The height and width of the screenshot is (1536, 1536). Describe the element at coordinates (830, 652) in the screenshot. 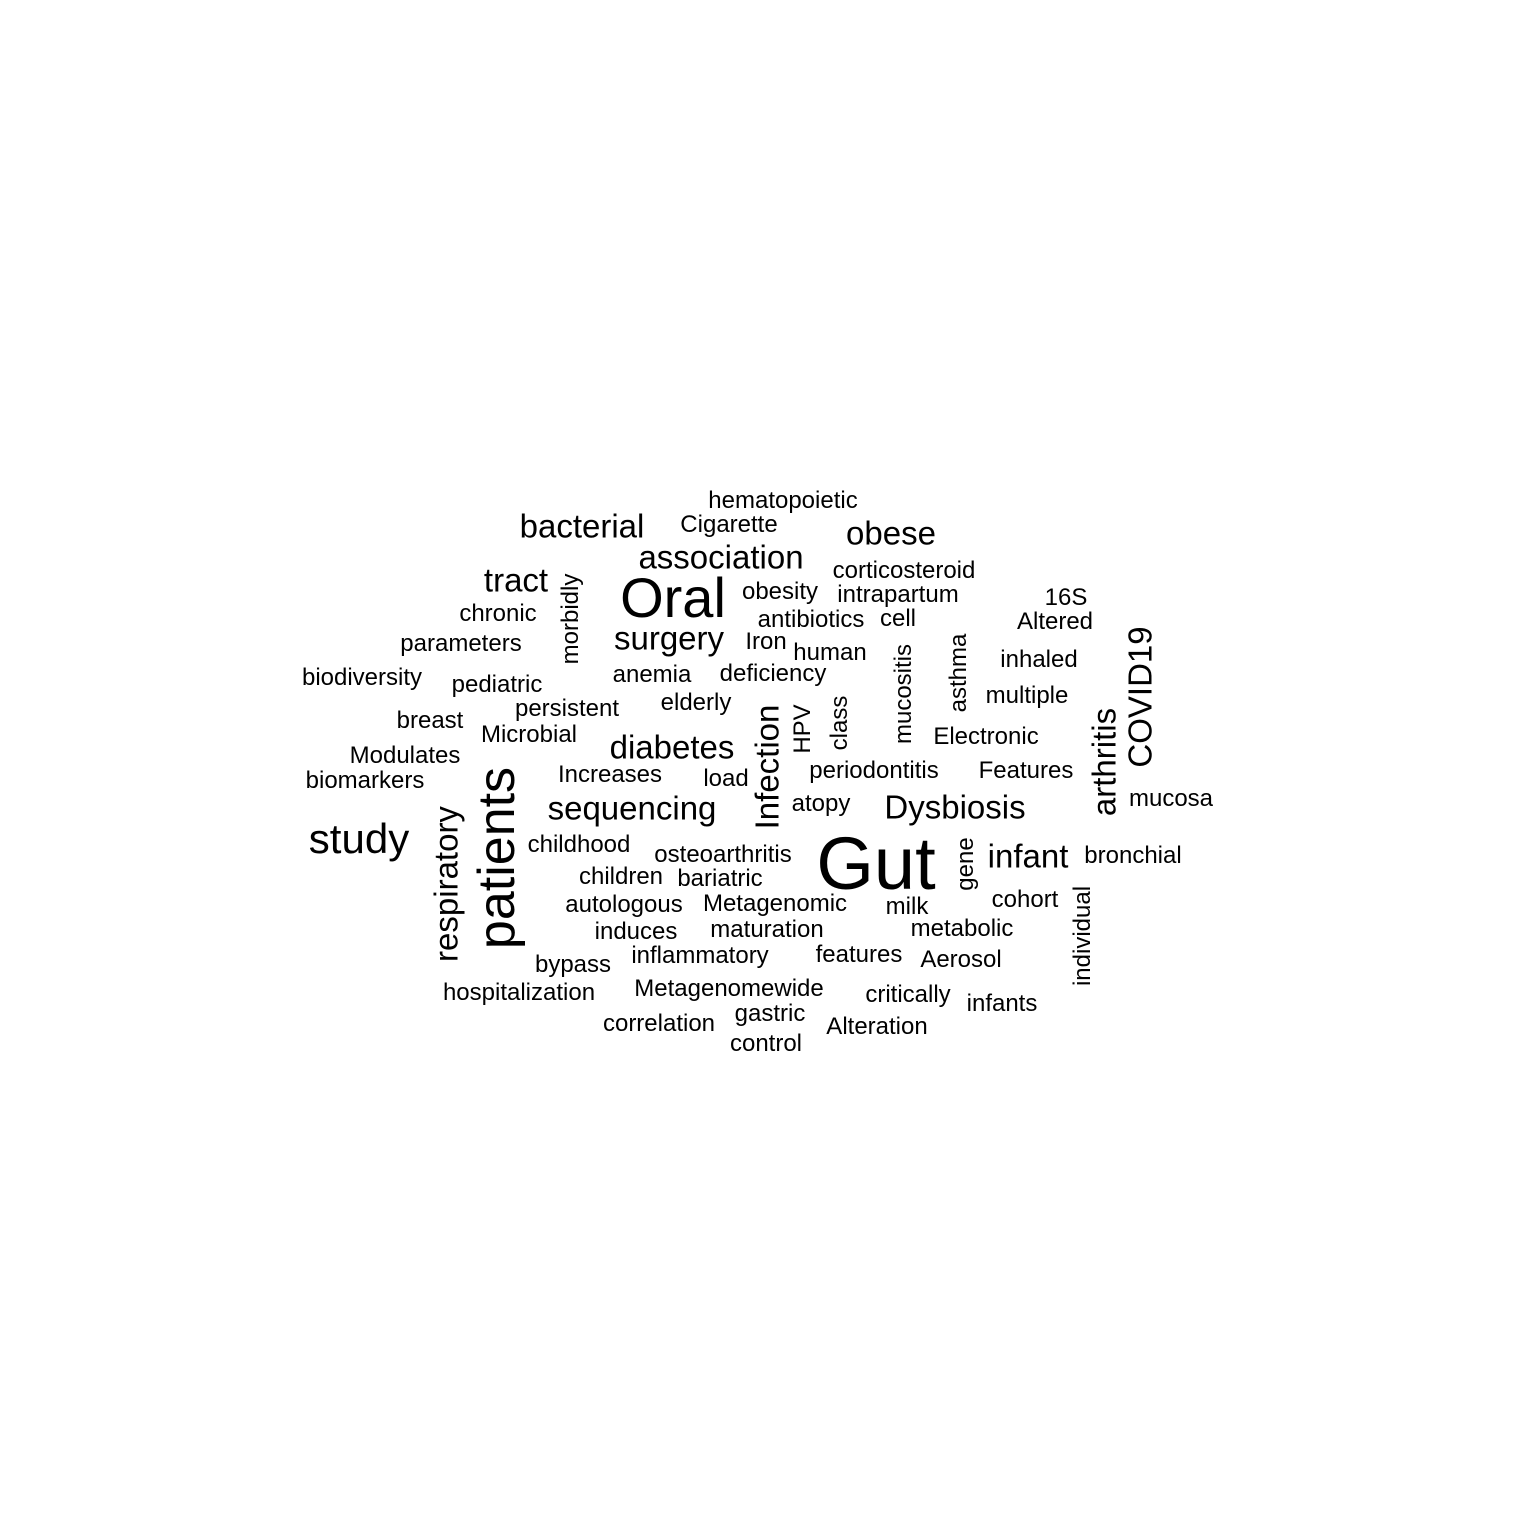

I see `word-human: human` at that location.